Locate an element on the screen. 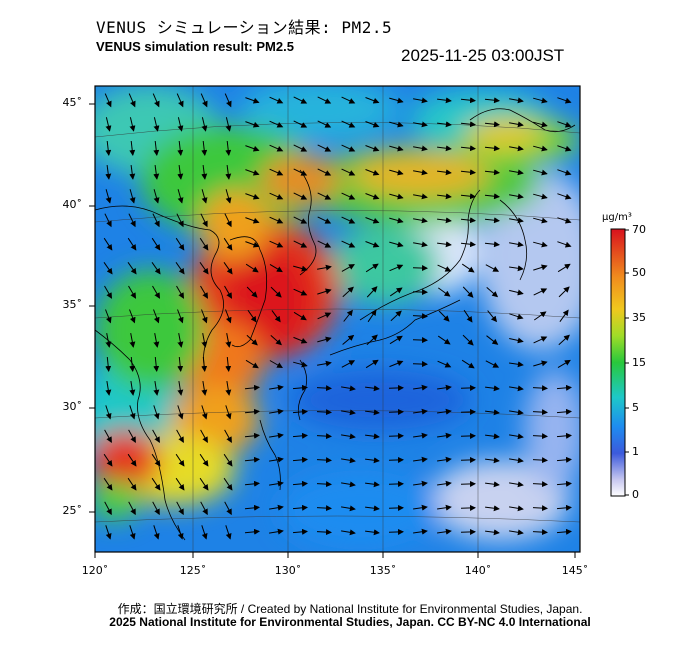 The height and width of the screenshot is (649, 700). lat-label-45: 45˚ is located at coordinates (72, 102).